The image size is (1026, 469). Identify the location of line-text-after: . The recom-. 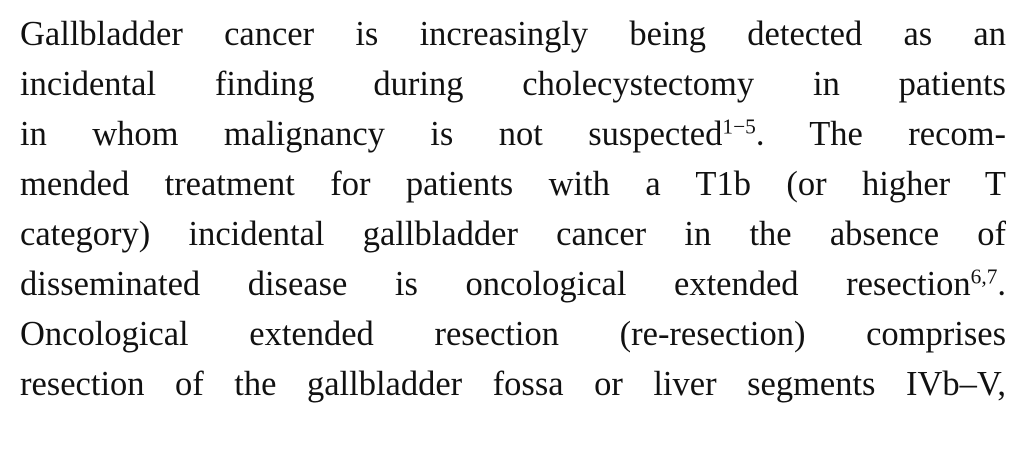
(880, 134).